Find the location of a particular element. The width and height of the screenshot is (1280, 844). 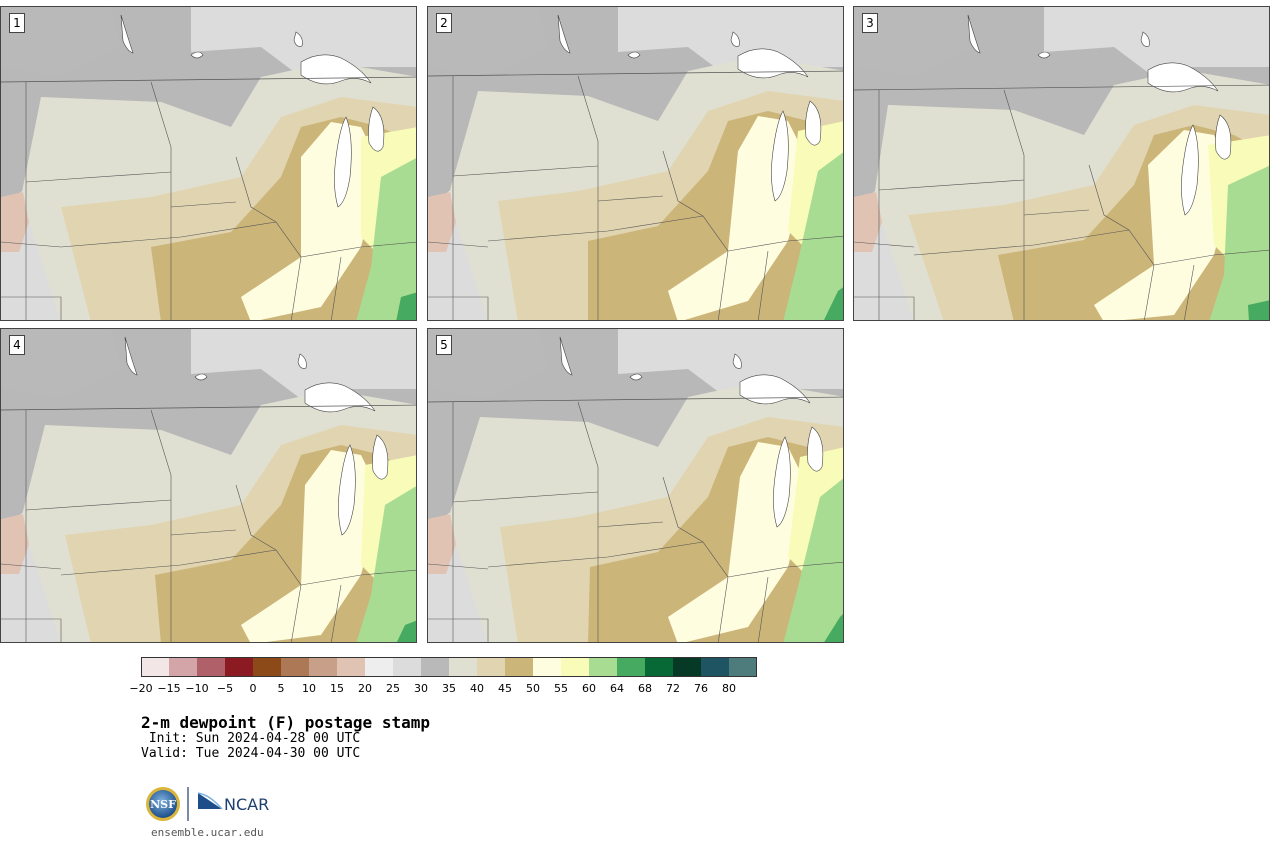

map-panel-2: 2 is located at coordinates (635, 163).